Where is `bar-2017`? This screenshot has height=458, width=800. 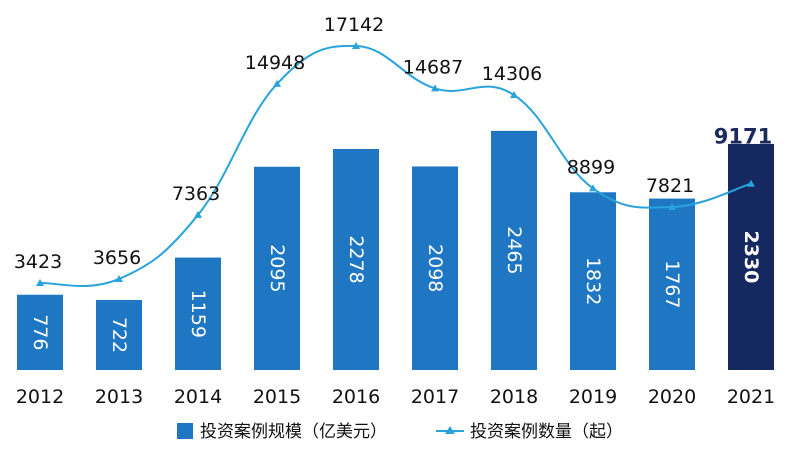 bar-2017 is located at coordinates (435, 268).